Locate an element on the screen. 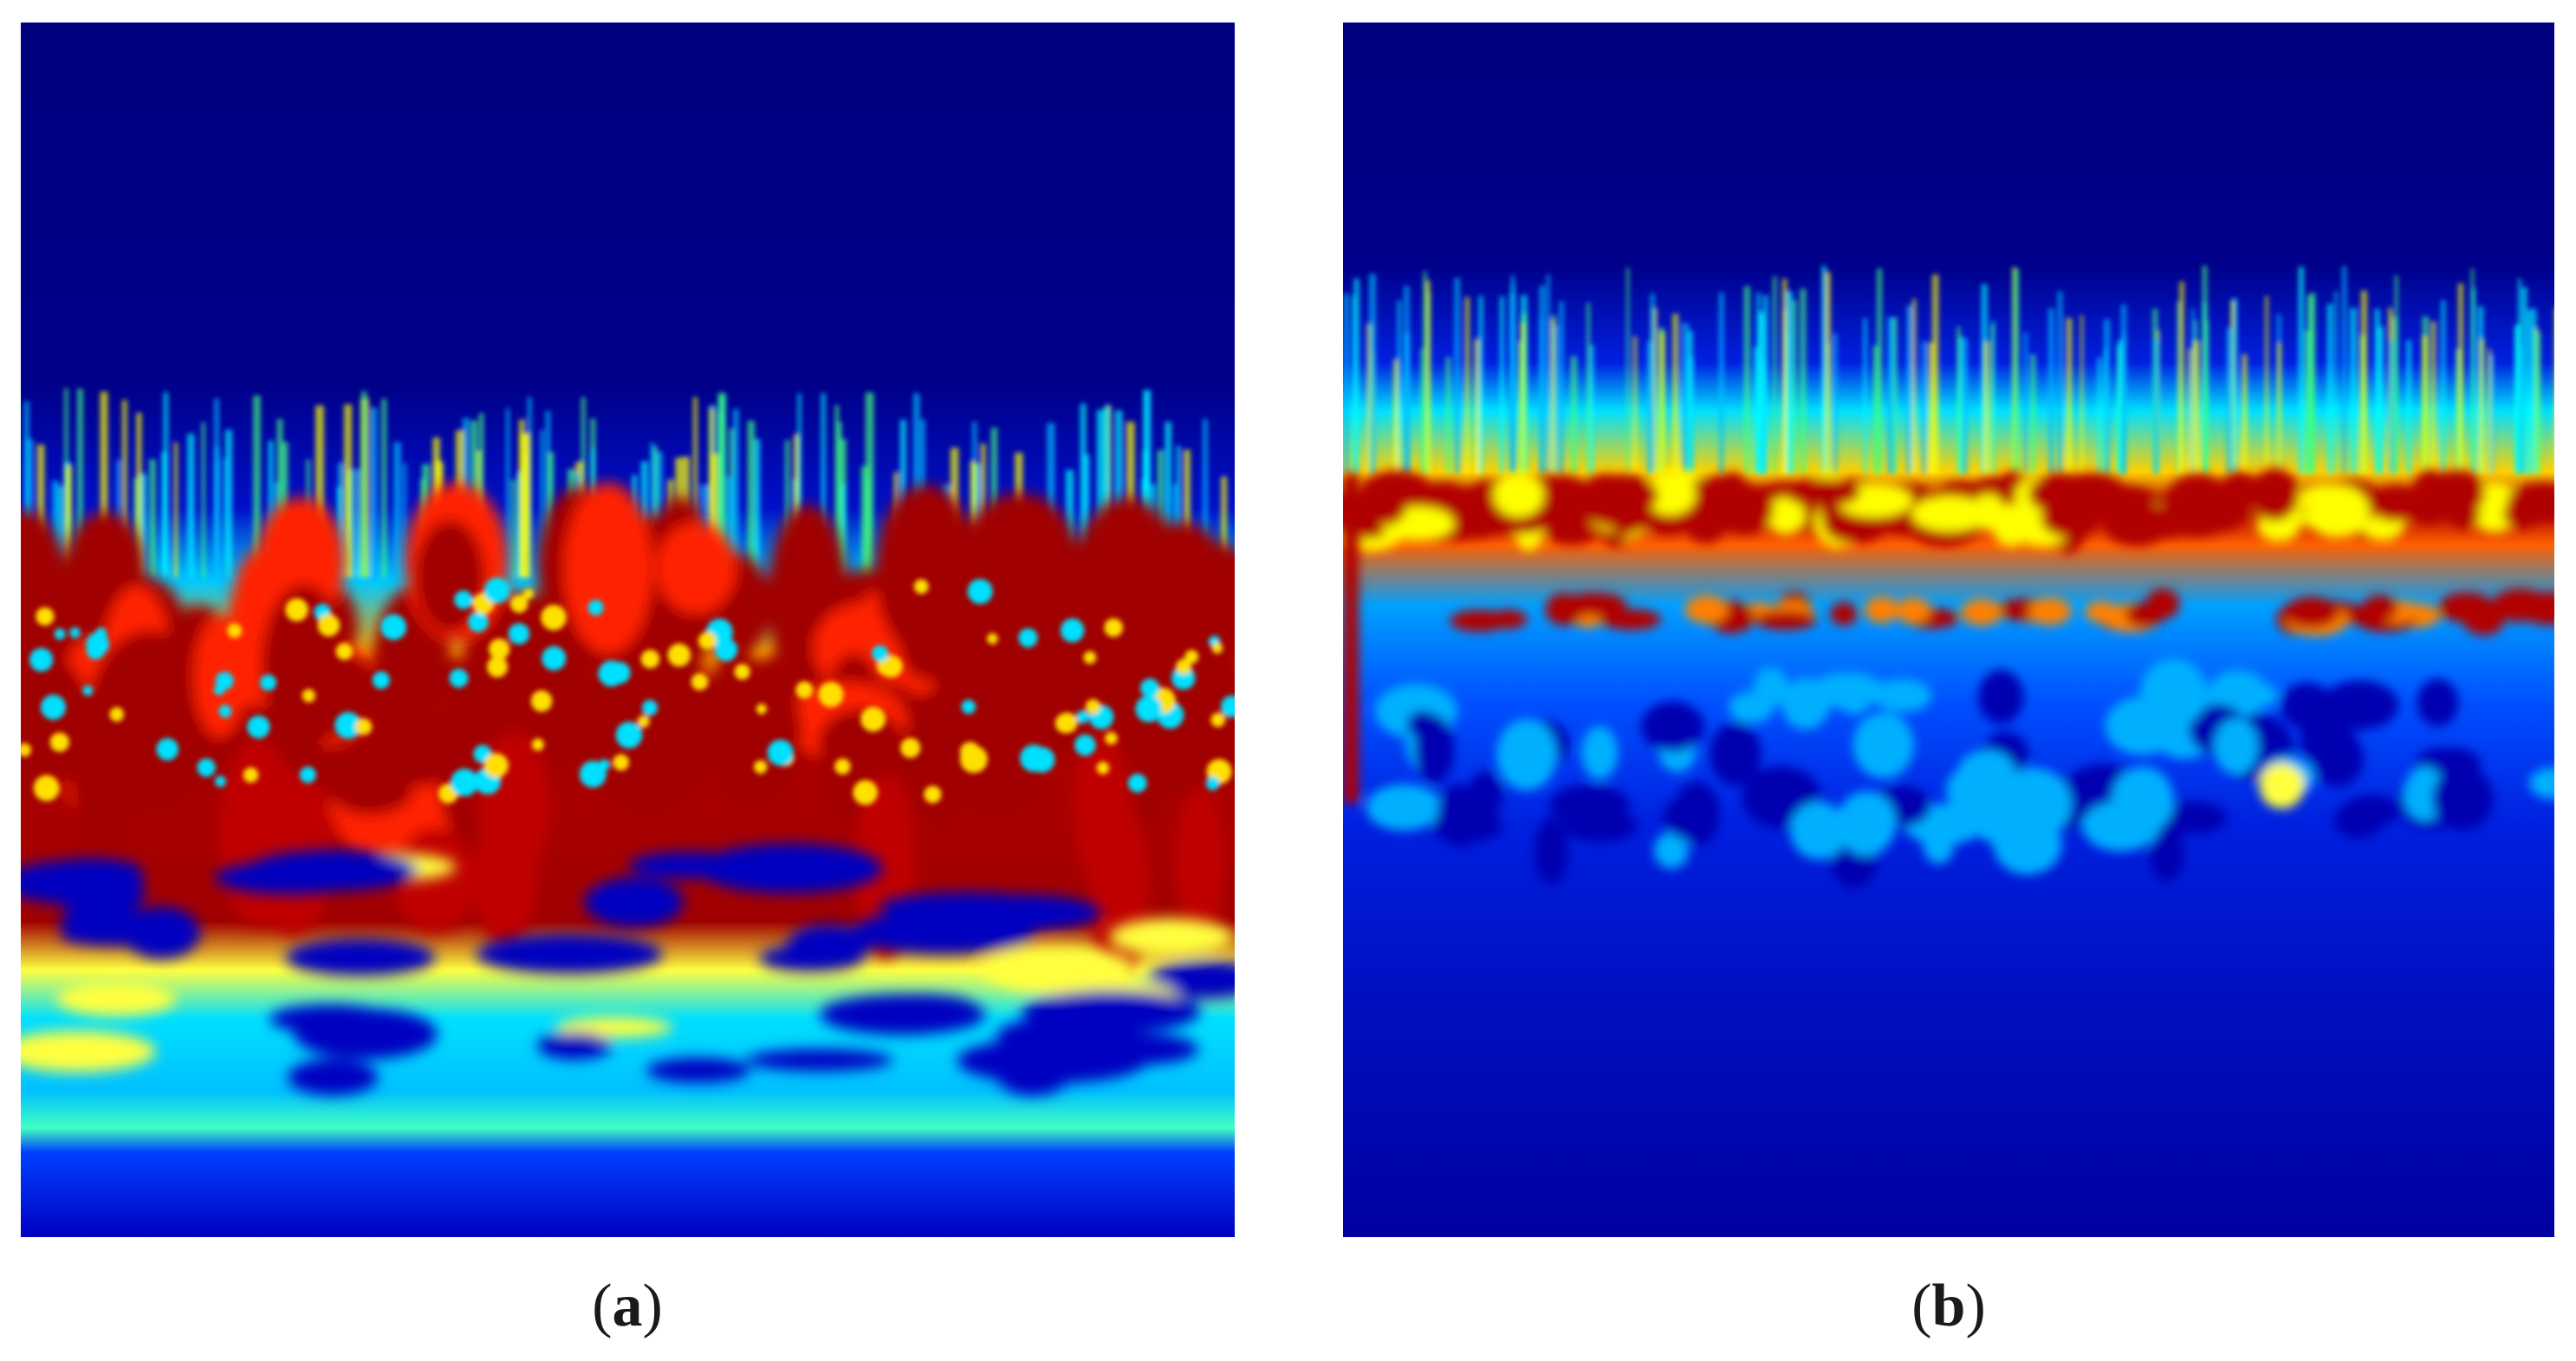 This screenshot has width=2576, height=1361. caption-b: (b) is located at coordinates (1948, 1306).